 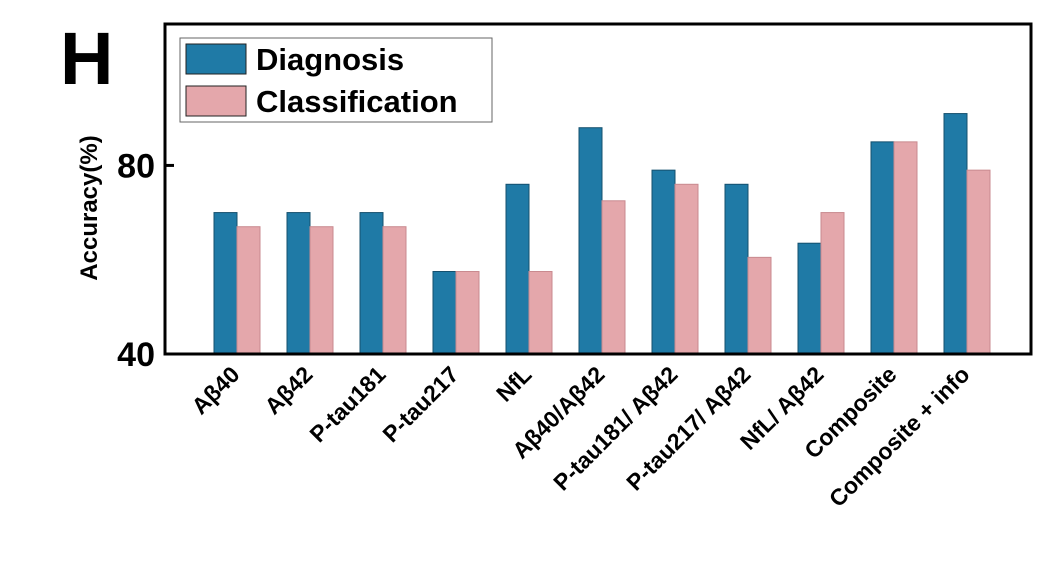 What do you see at coordinates (899, 436) in the screenshot?
I see `x-tick-label: Composite + info` at bounding box center [899, 436].